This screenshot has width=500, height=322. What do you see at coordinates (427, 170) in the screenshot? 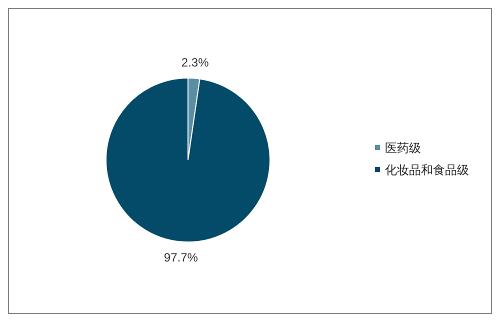
I see `legend-label: 化妆品和食品级` at bounding box center [427, 170].